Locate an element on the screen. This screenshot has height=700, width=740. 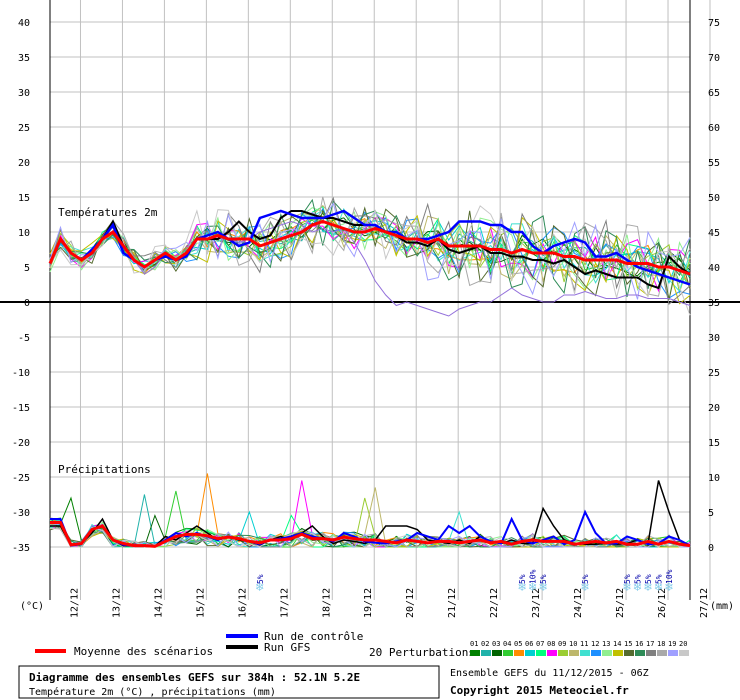
left-tick-label: 25 is located at coordinates (24, 128).